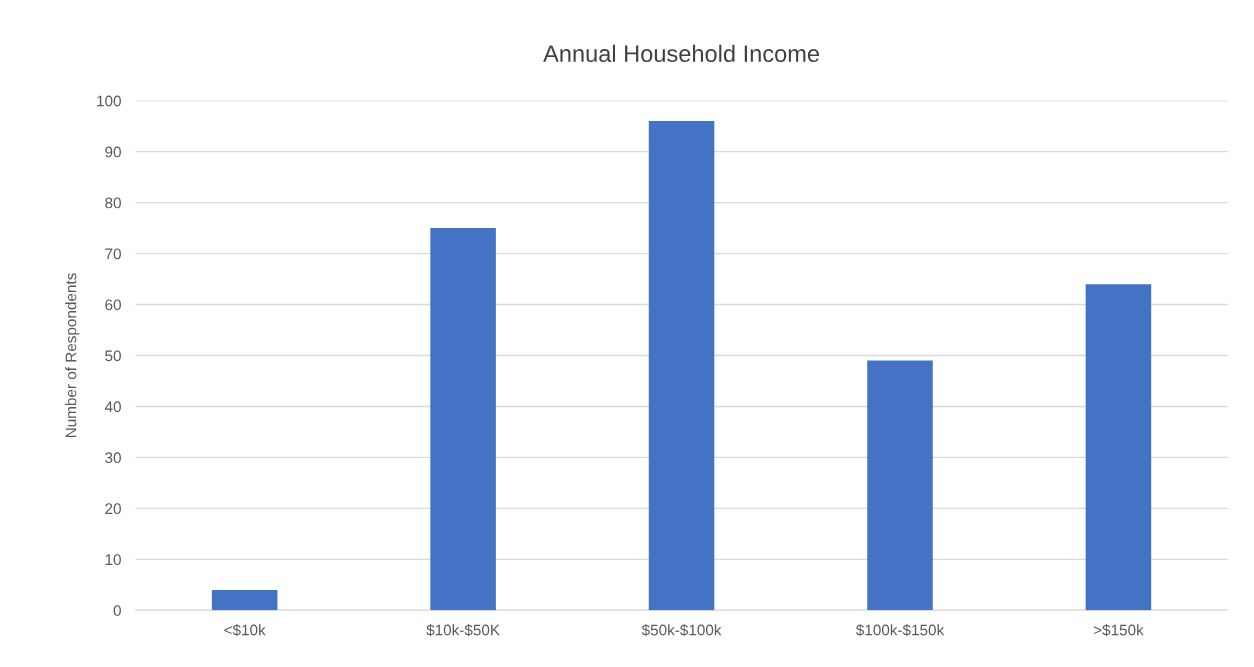  I want to click on x-tick-label: $50k-$100k, so click(681, 630).